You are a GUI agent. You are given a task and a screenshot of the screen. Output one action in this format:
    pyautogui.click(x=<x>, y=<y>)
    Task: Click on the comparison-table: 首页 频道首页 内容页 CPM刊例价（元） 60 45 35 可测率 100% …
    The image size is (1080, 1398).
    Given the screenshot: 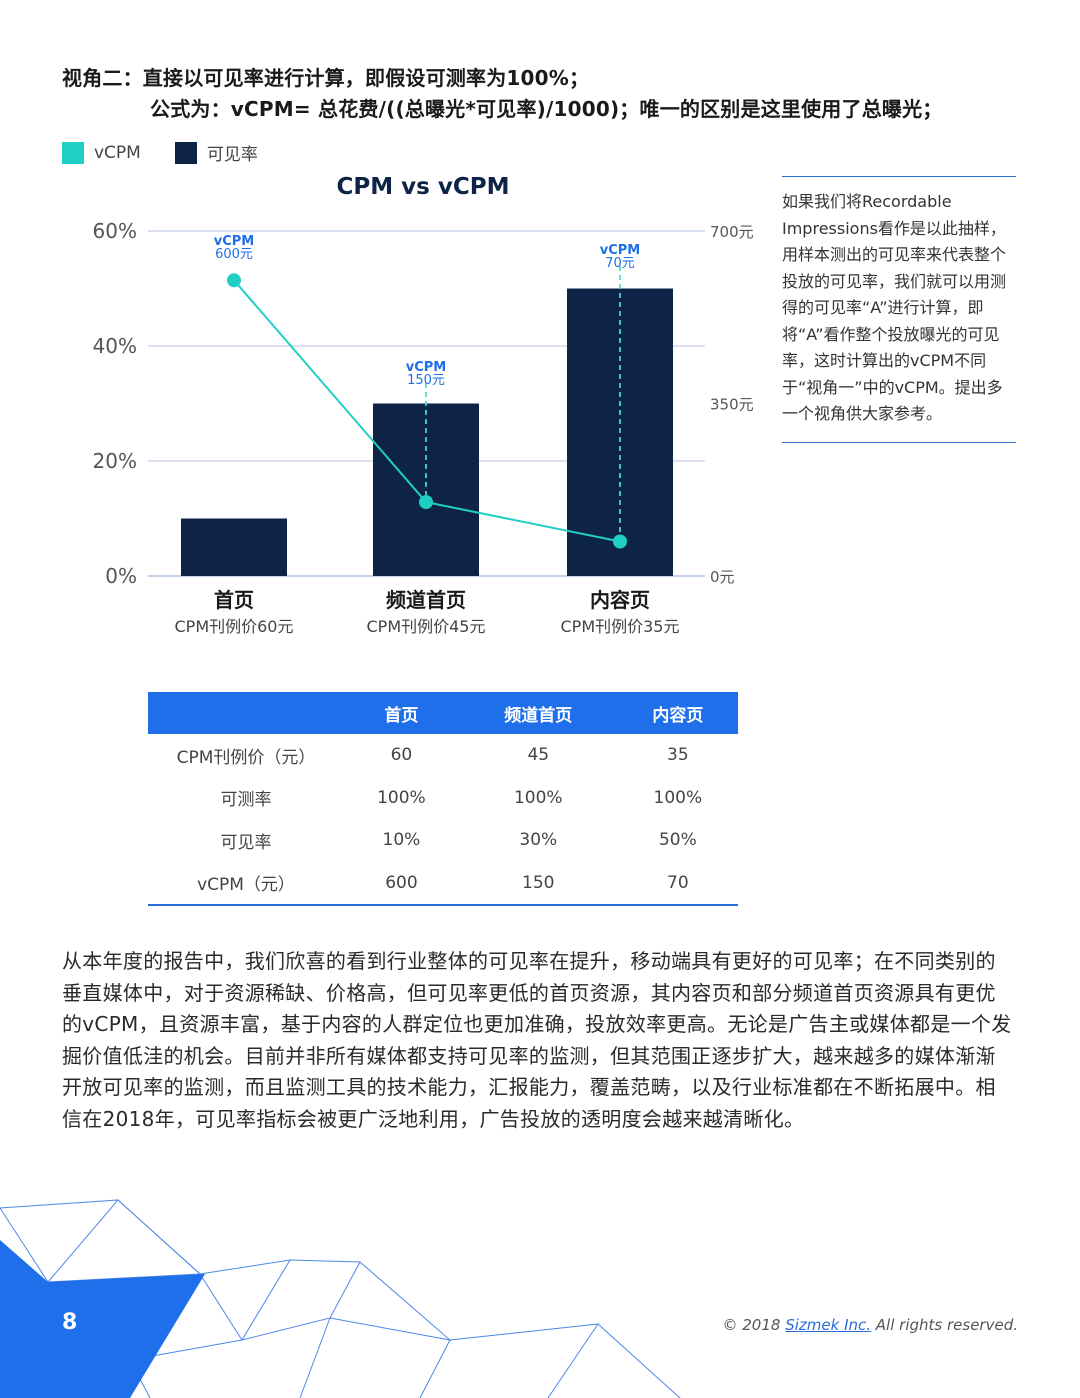 What is the action you would take?
    pyautogui.click(x=443, y=799)
    